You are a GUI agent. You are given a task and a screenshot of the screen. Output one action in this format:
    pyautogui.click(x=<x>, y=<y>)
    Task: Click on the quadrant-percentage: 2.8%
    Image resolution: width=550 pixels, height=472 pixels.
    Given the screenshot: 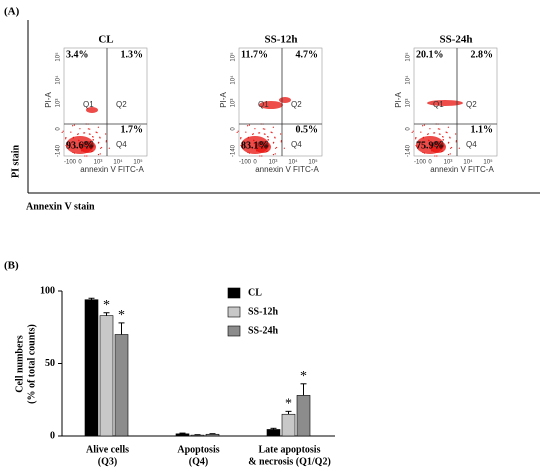 What is the action you would take?
    pyautogui.click(x=482, y=54)
    